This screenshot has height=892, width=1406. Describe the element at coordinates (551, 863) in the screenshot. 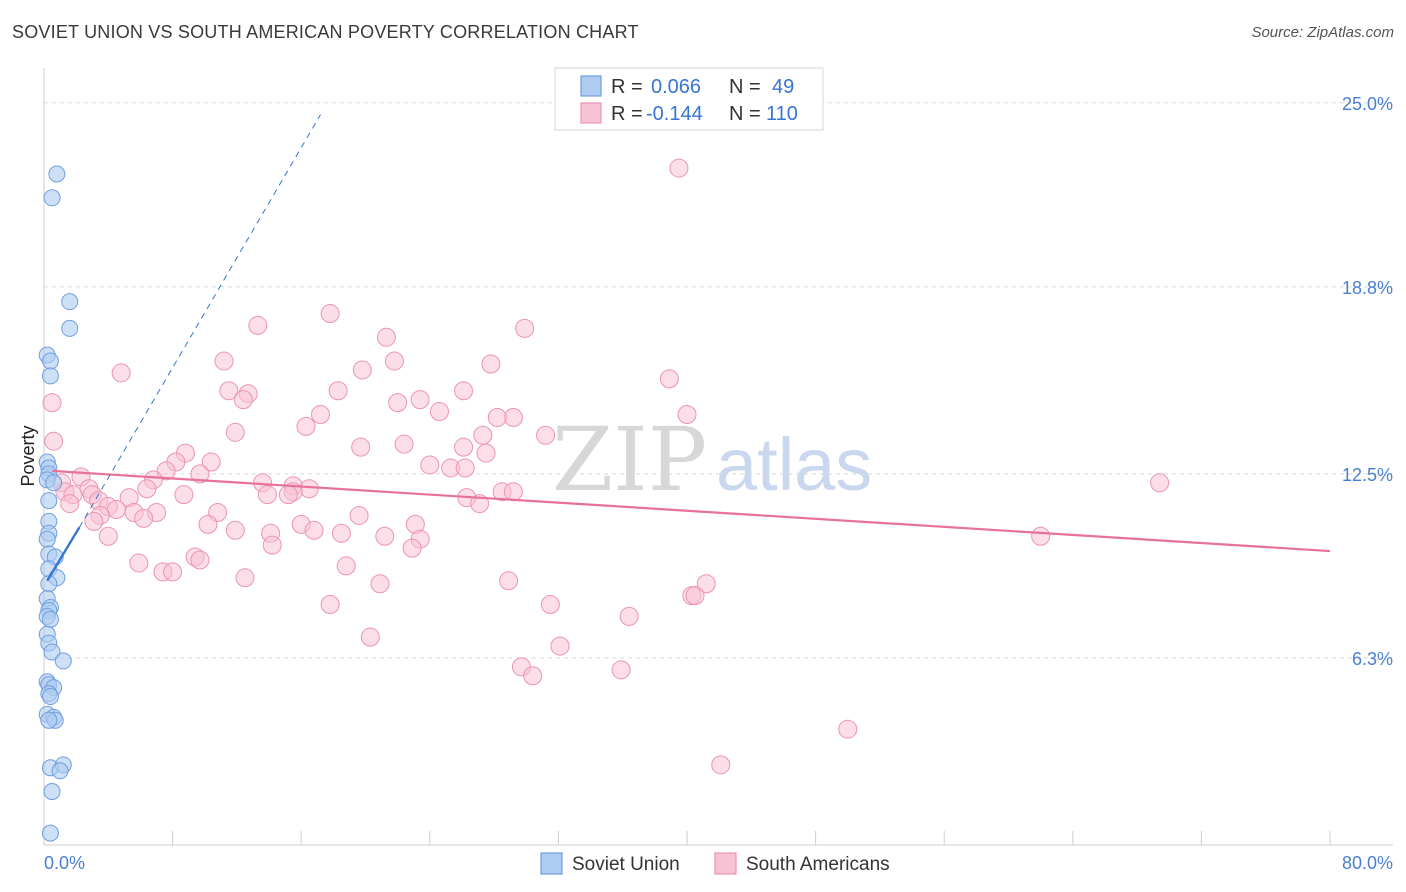

I see `bottom-legend-swatch-soviet-union` at that location.